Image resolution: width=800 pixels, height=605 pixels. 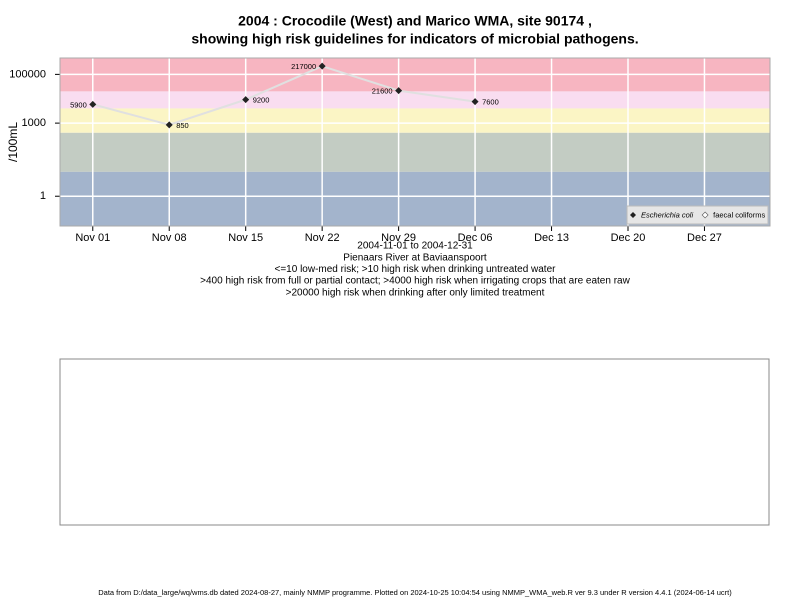 What do you see at coordinates (382, 91) in the screenshot?
I see `data-label: 21600` at bounding box center [382, 91].